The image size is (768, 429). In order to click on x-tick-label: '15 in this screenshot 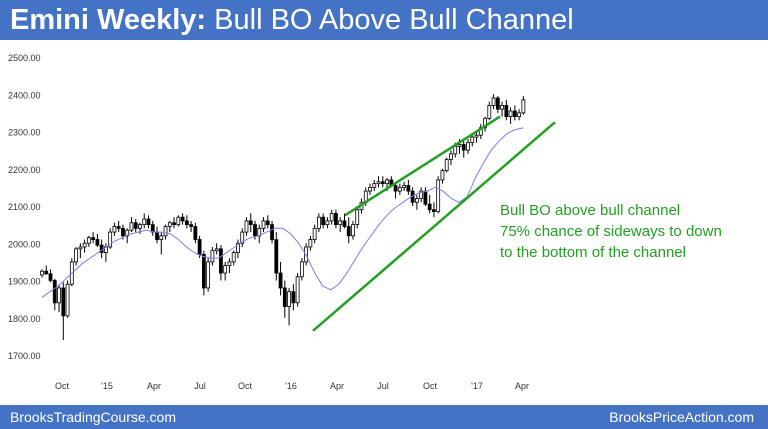, I will do `click(107, 386)`.